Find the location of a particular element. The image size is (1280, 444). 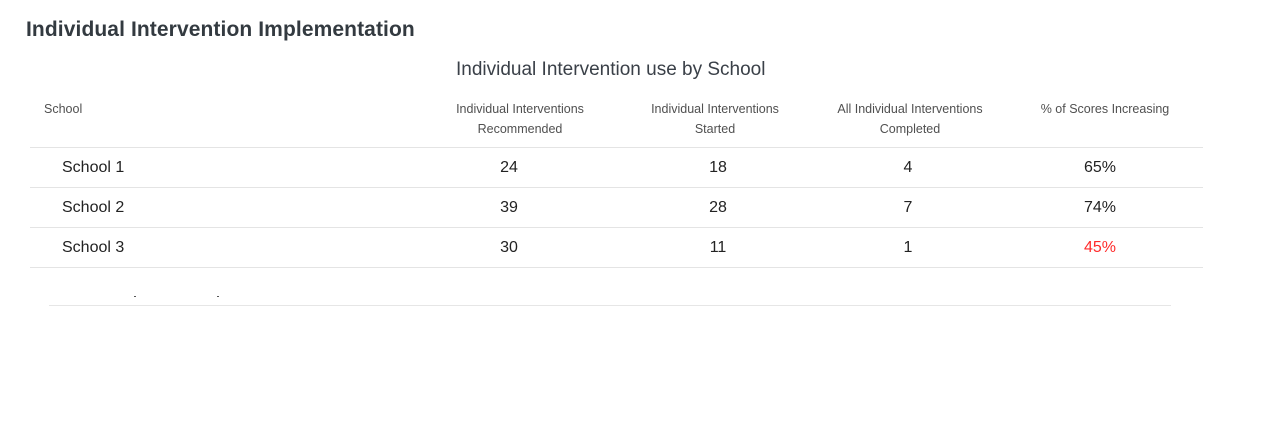

header-completed-line2: Completed is located at coordinates (910, 129).